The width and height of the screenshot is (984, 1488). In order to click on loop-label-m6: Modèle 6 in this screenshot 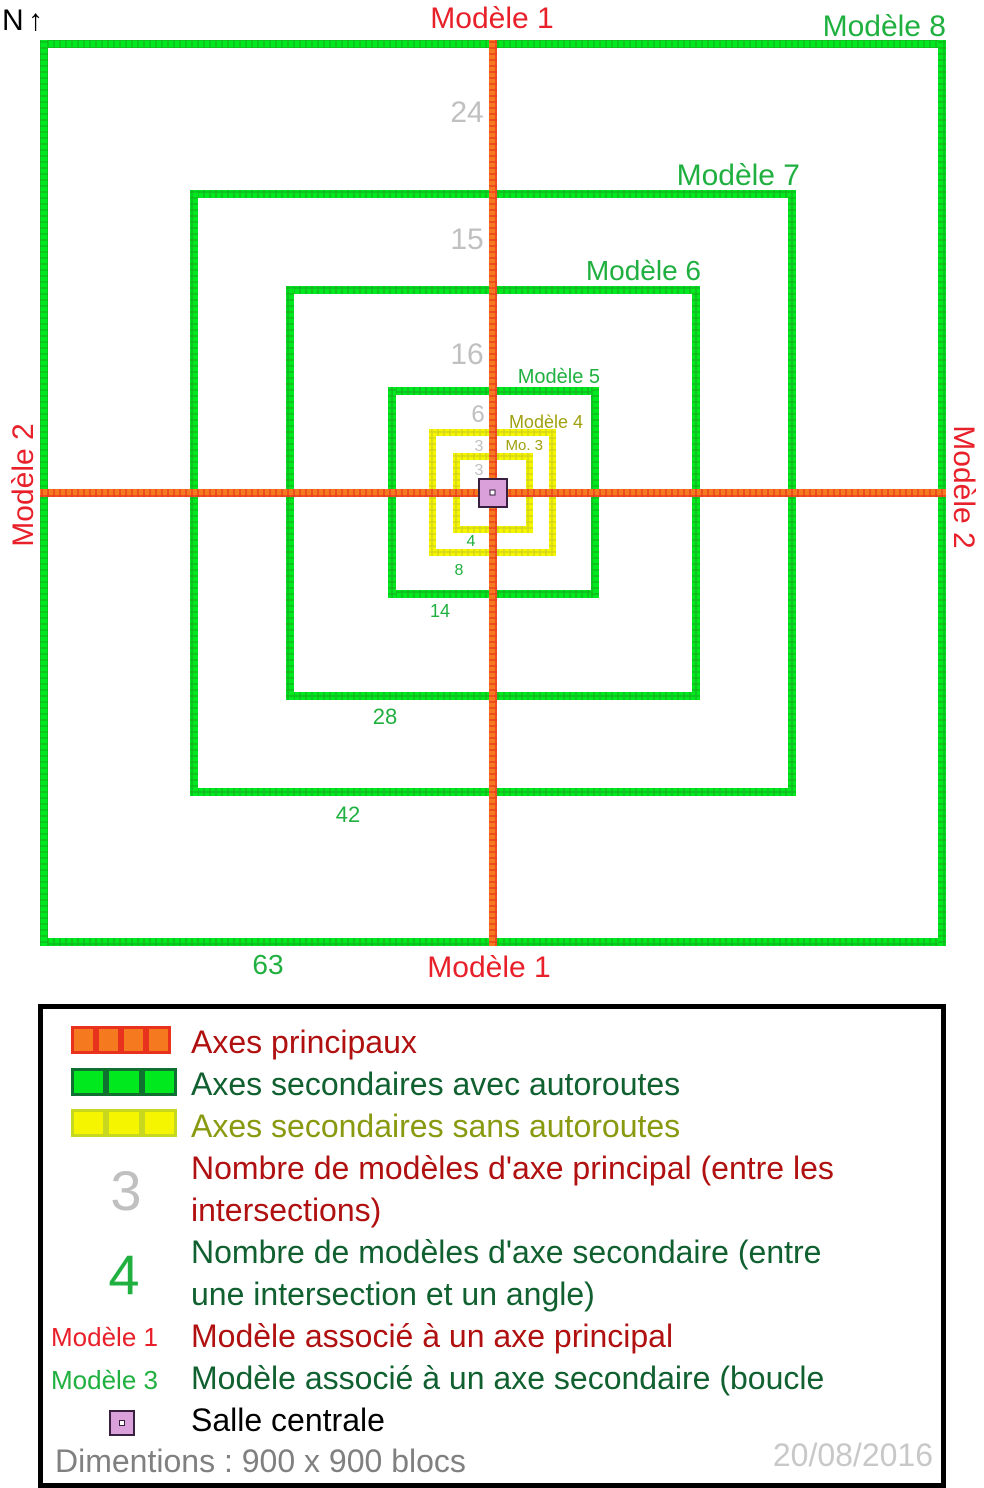, I will do `click(643, 270)`.